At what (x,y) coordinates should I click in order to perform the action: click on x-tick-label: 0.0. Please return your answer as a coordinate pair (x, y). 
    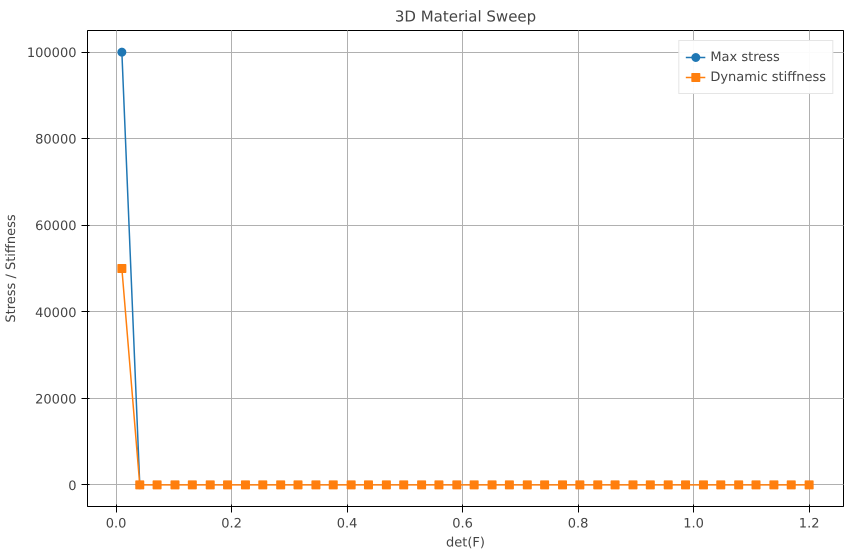
    Looking at the image, I should click on (116, 524).